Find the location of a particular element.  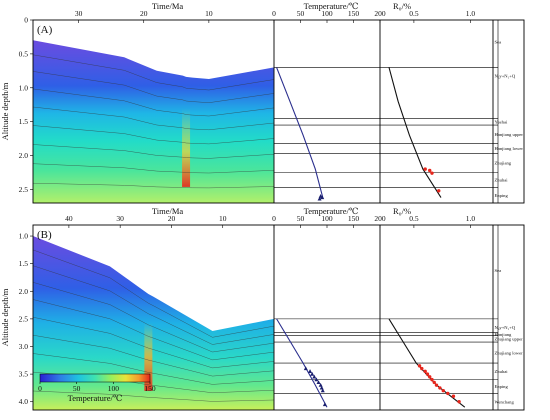

panel-label: (A) is located at coordinates (45, 30).